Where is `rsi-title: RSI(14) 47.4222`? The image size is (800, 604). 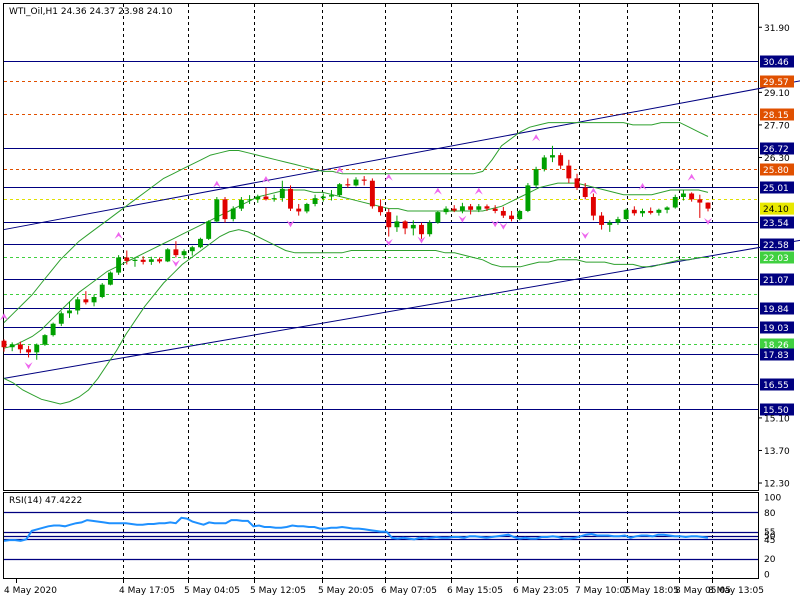 rsi-title: RSI(14) 47.4222 is located at coordinates (45, 501).